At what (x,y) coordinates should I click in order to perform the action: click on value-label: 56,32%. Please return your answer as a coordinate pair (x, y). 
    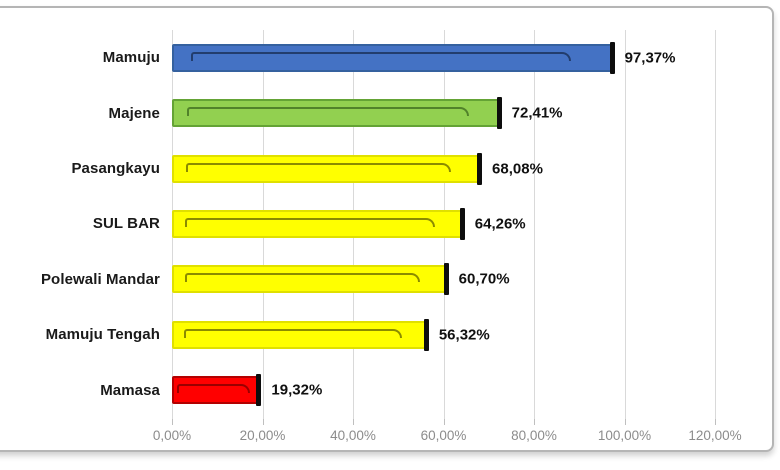
    Looking at the image, I should click on (464, 335).